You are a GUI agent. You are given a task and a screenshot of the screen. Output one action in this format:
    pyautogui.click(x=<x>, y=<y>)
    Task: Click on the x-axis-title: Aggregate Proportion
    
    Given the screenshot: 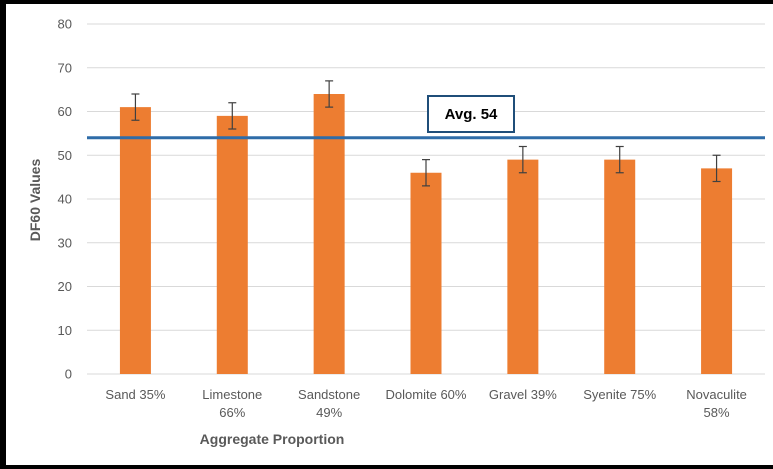 What is the action you would take?
    pyautogui.click(x=272, y=439)
    